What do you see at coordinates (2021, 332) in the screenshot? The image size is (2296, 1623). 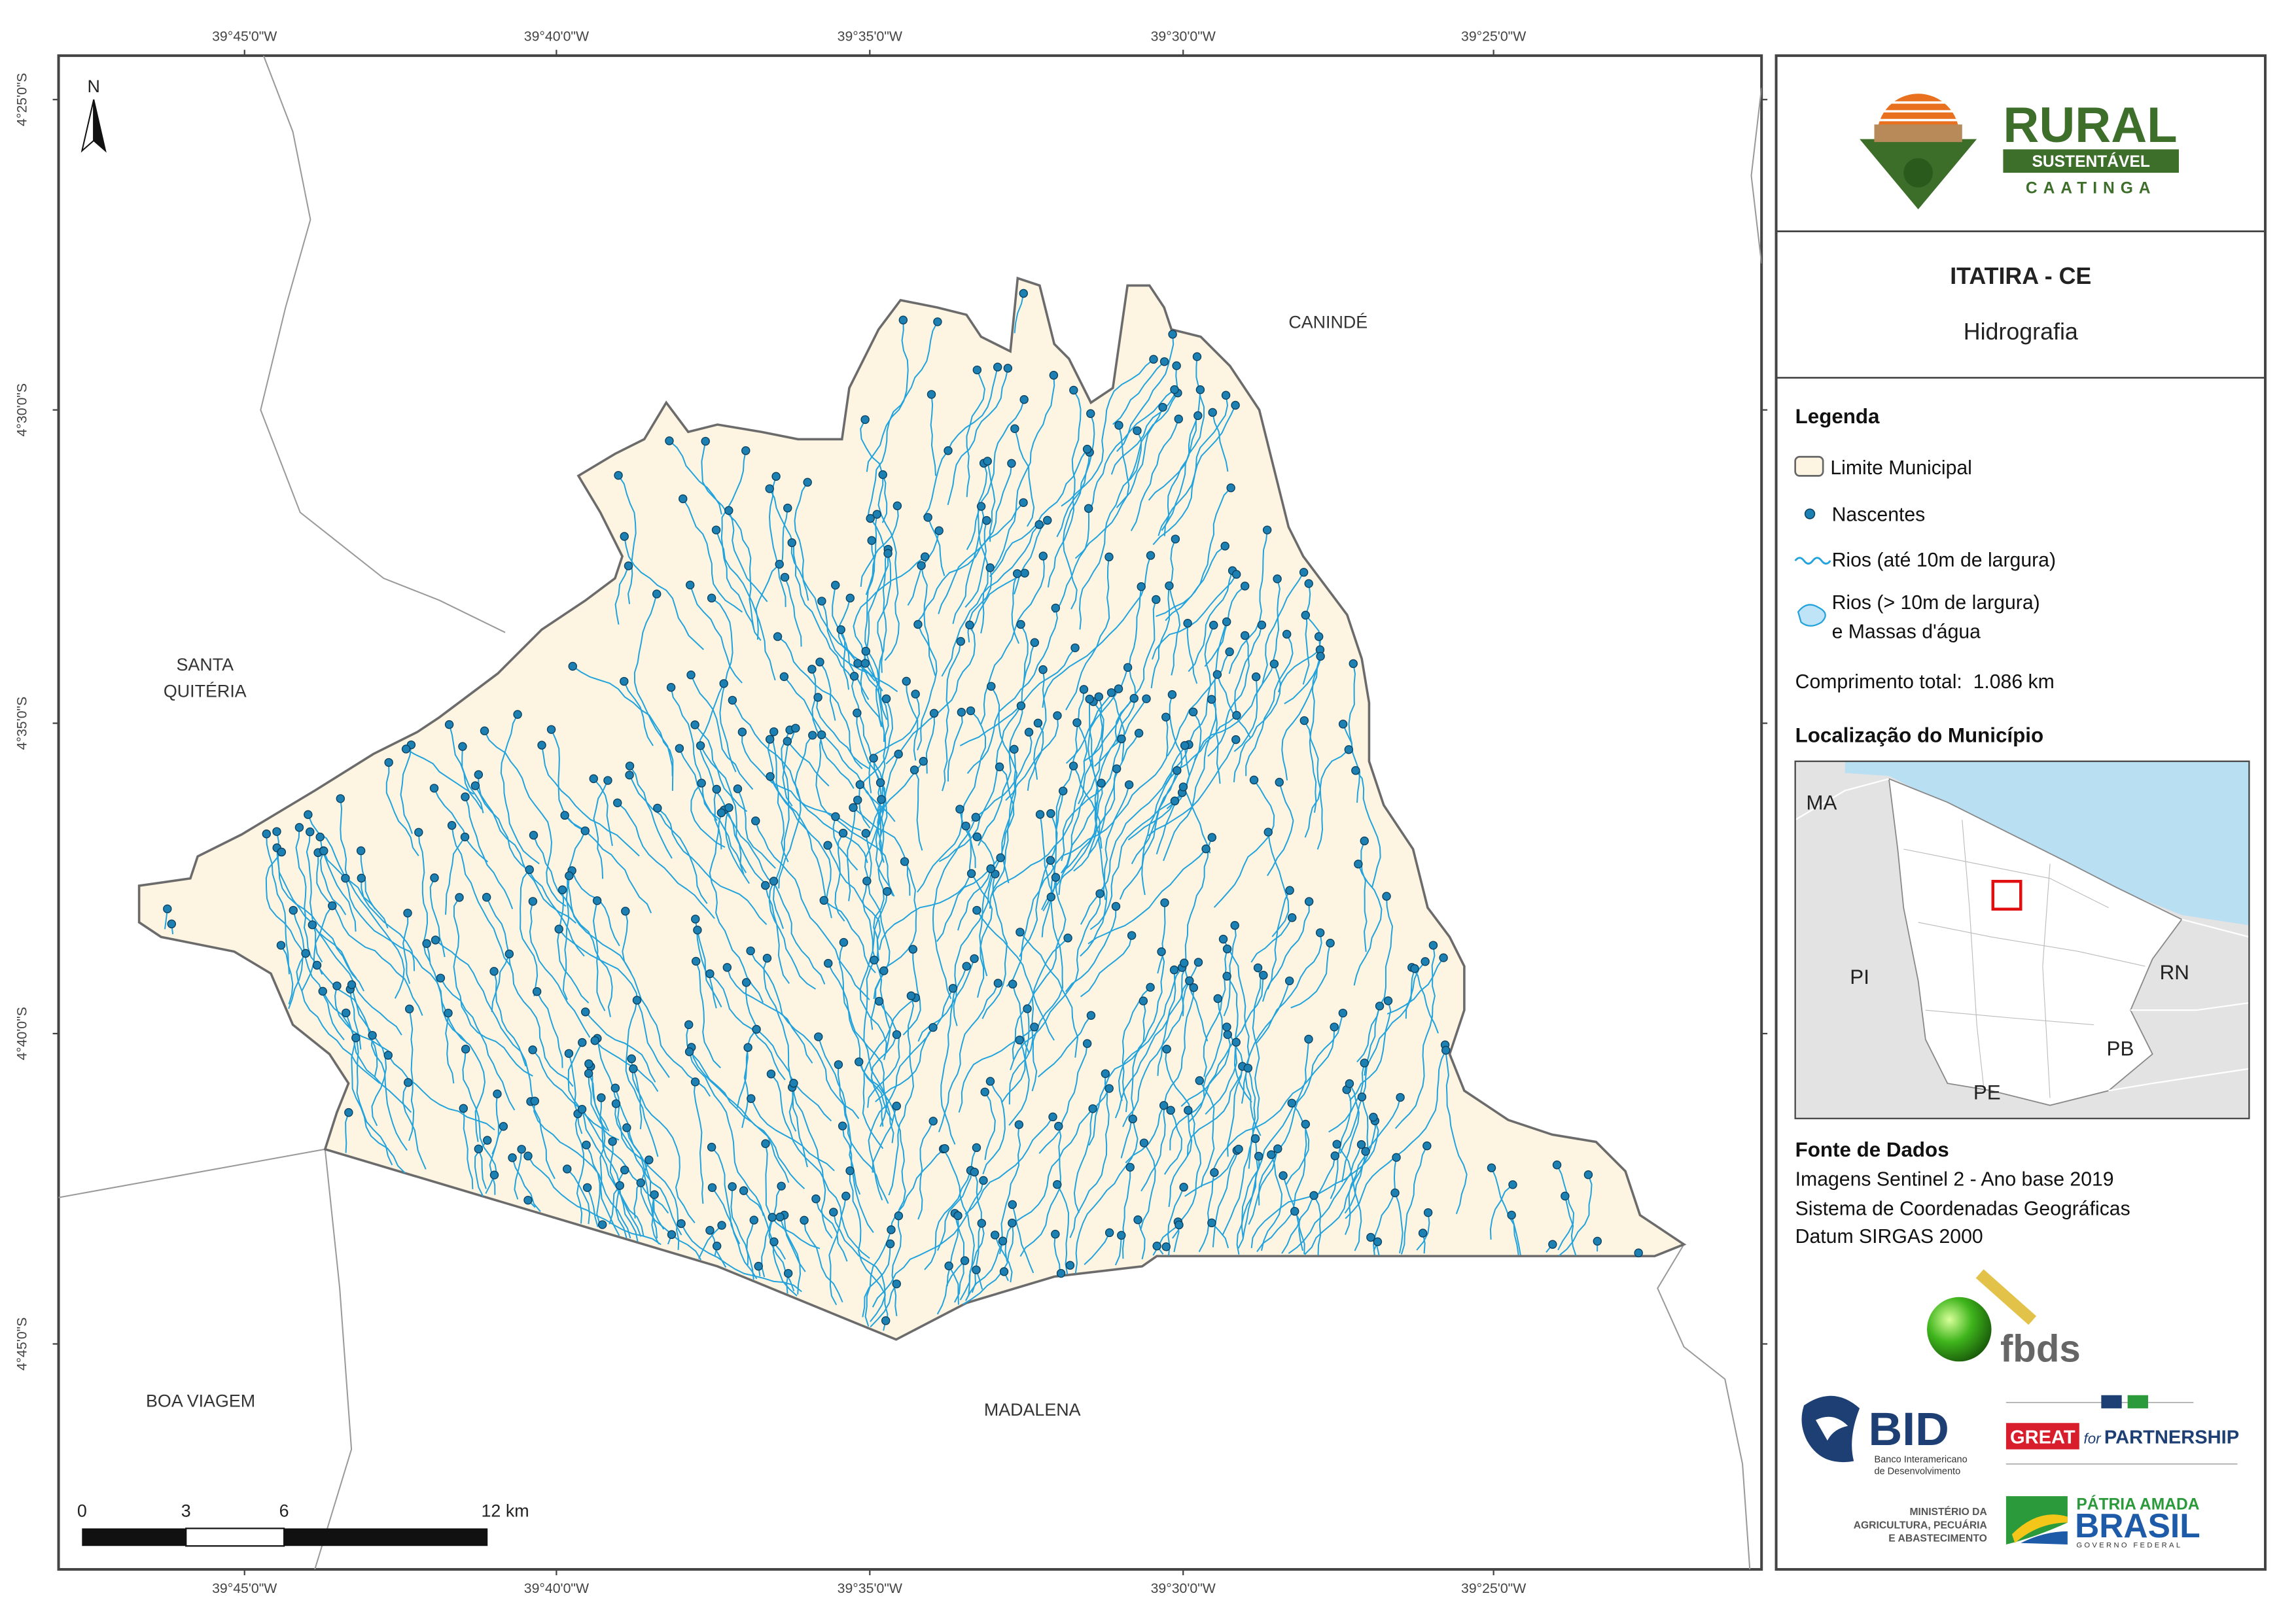 I see `map-subtitle: Hidrografia` at bounding box center [2021, 332].